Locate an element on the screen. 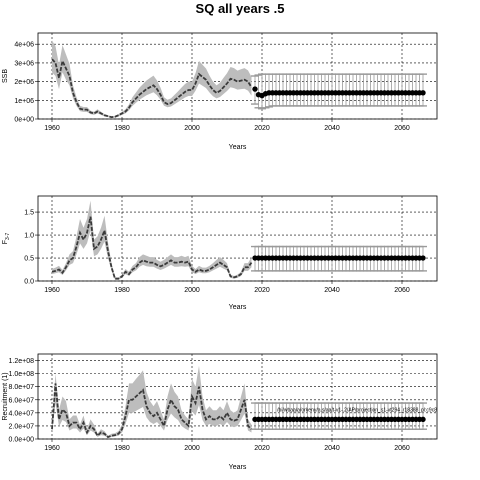 The image size is (480, 480). y-tick-label: 1.5 is located at coordinates (29, 213).